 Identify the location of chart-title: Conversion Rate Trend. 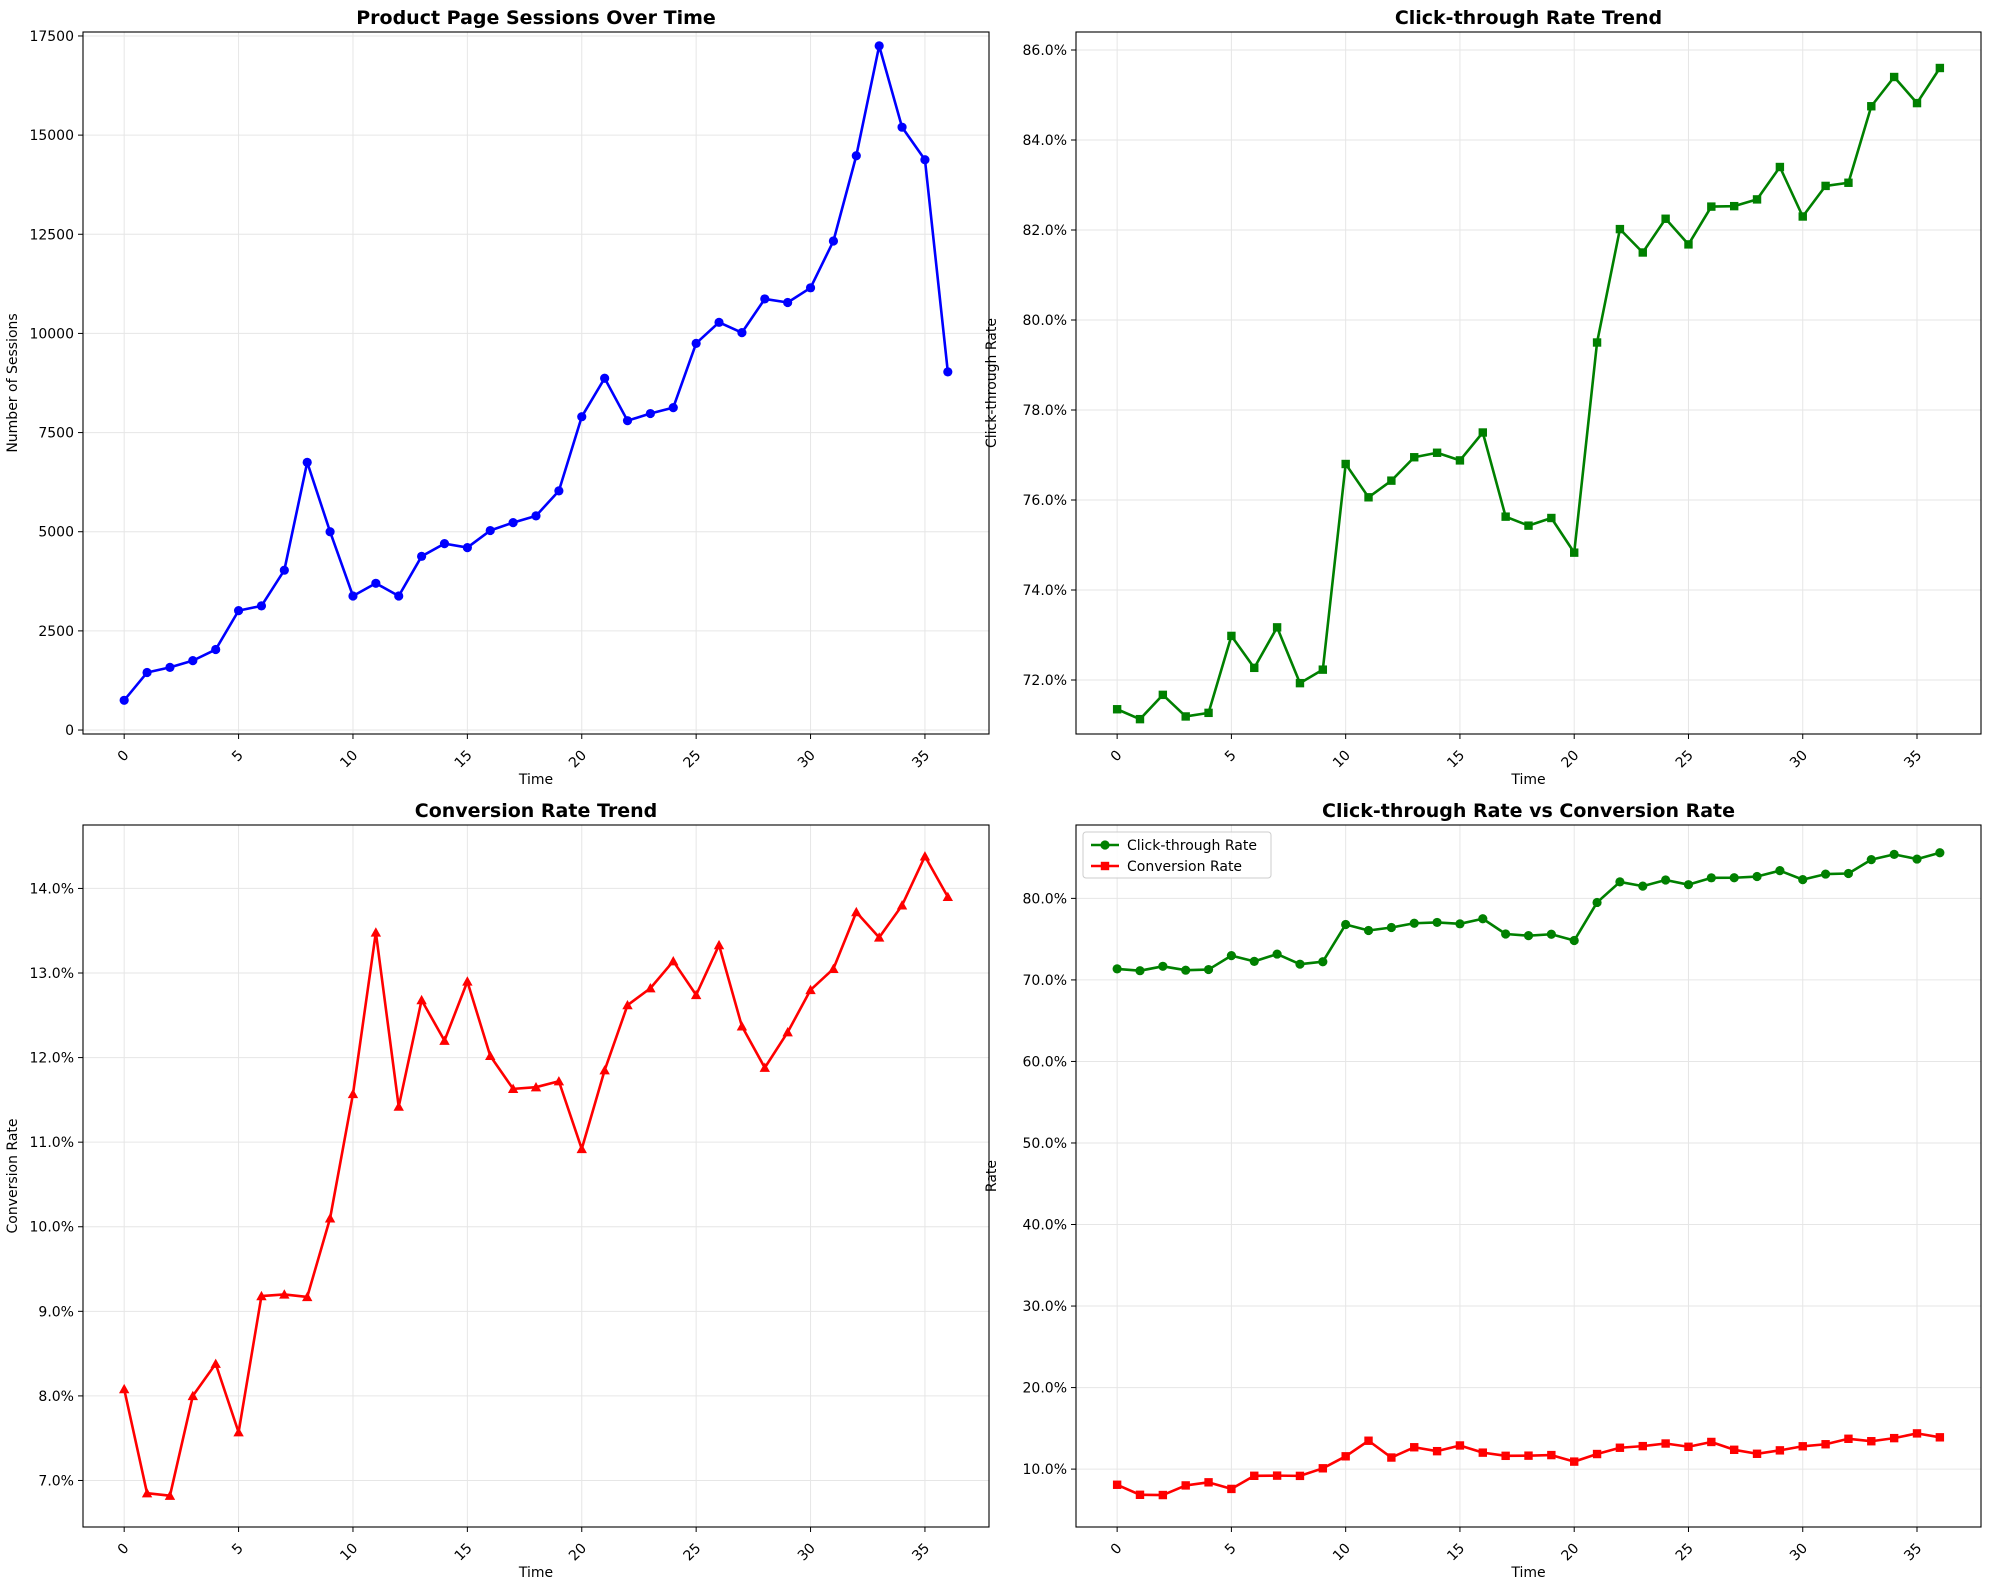
(536, 811).